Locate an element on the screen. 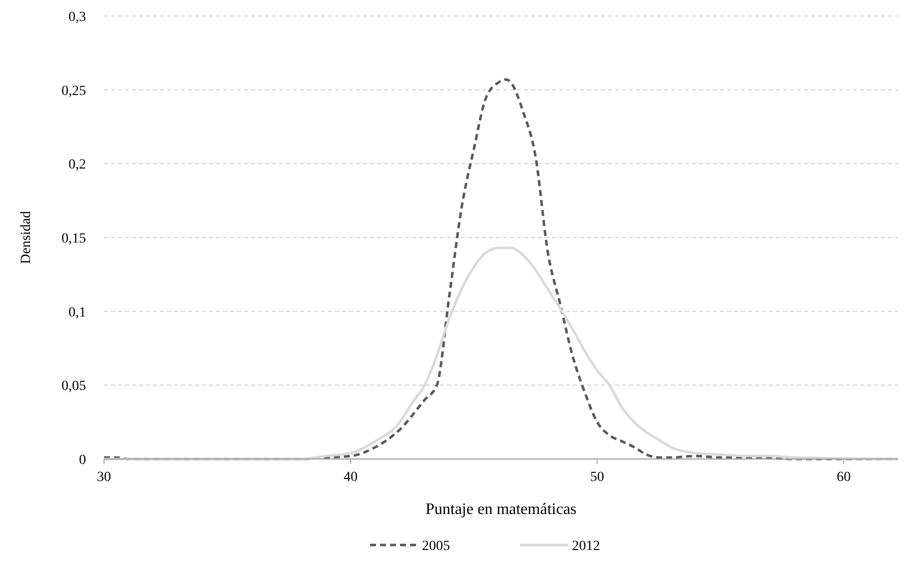 The image size is (914, 567). legend-label: 2005 is located at coordinates (436, 546).